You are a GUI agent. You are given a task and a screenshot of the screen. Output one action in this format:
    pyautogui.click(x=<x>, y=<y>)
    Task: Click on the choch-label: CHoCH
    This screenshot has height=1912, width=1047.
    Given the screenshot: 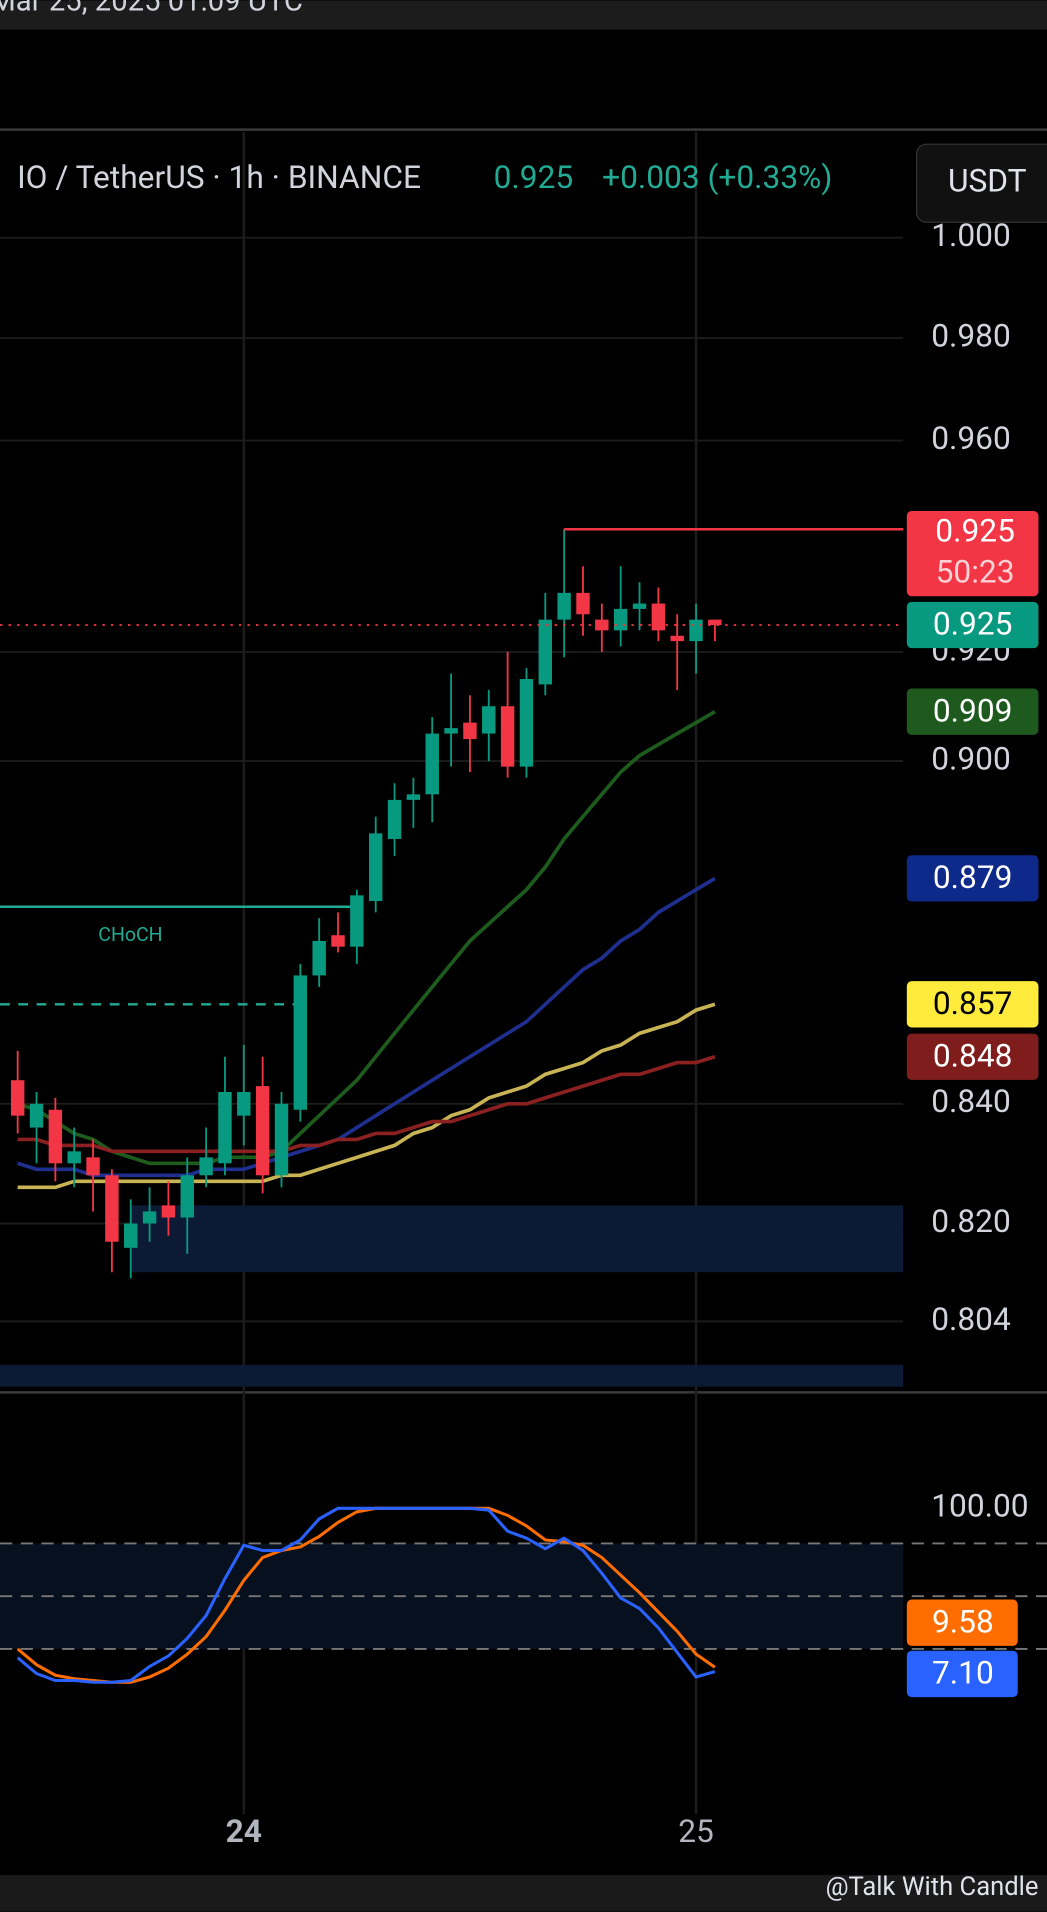 What is the action you would take?
    pyautogui.click(x=130, y=934)
    